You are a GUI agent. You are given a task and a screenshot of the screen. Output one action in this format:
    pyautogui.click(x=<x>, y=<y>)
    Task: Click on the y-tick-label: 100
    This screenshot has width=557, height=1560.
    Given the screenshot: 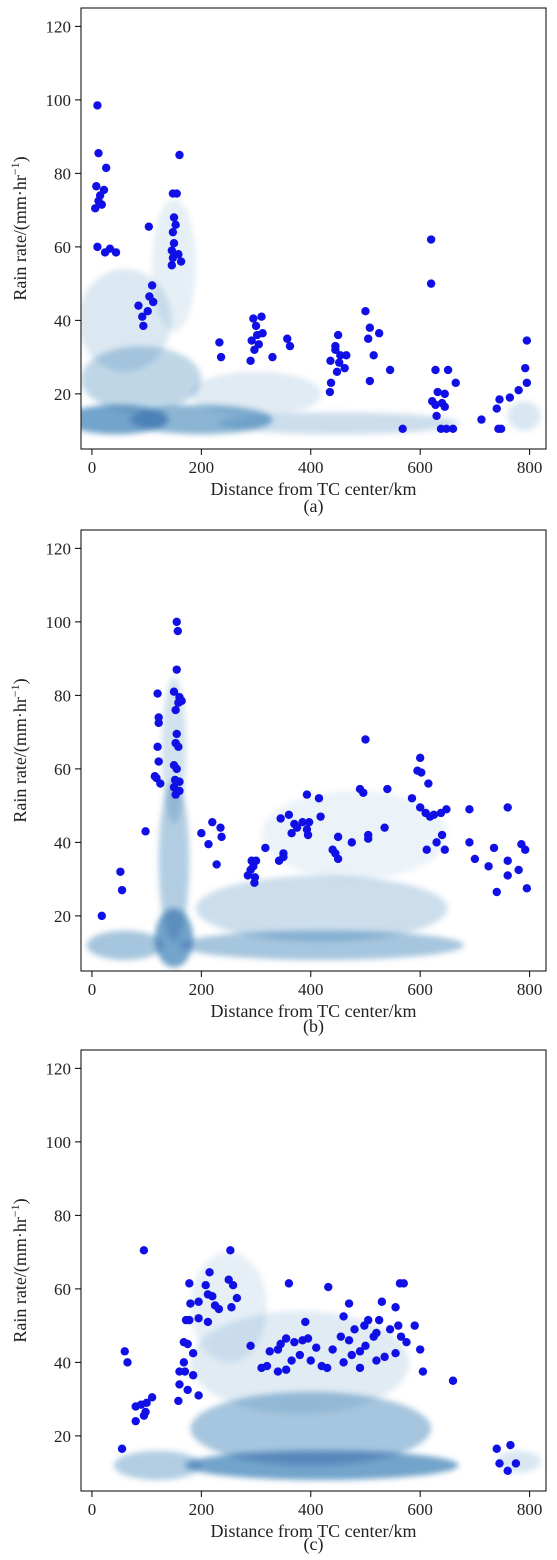 What is the action you would take?
    pyautogui.click(x=59, y=622)
    